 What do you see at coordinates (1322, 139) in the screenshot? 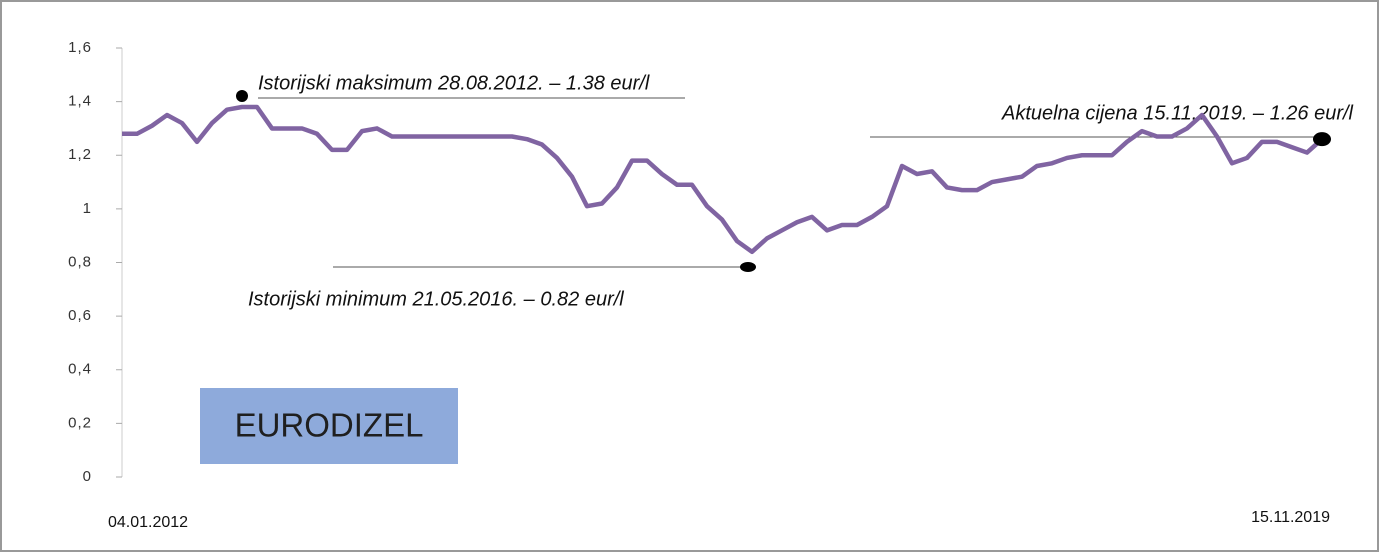
I see `point-marker` at bounding box center [1322, 139].